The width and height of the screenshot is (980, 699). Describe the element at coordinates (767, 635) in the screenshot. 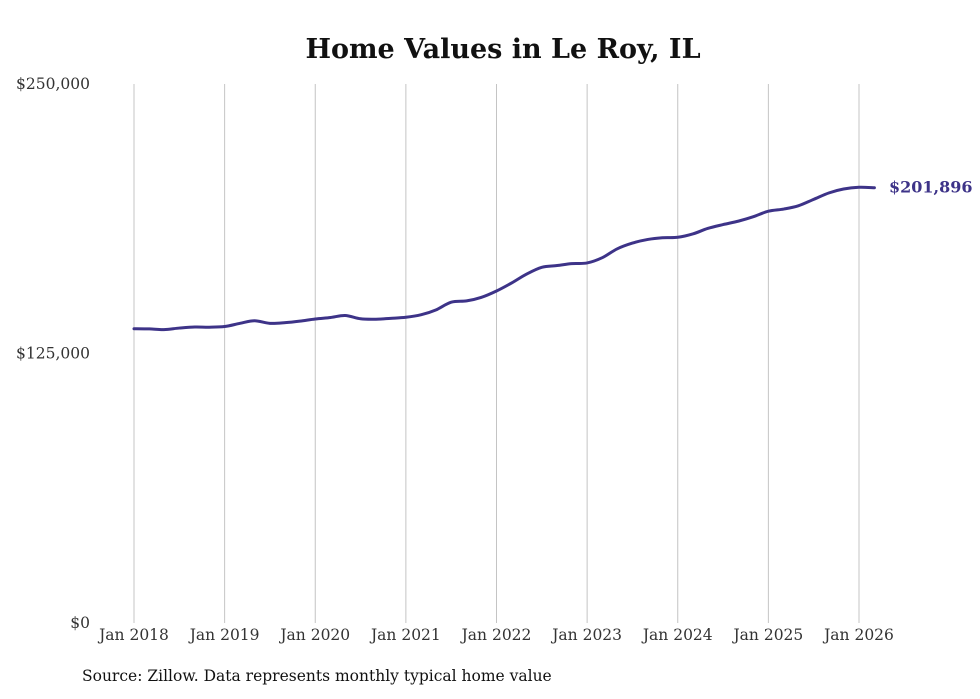

I see `x-tick-label: Jan 2025` at that location.